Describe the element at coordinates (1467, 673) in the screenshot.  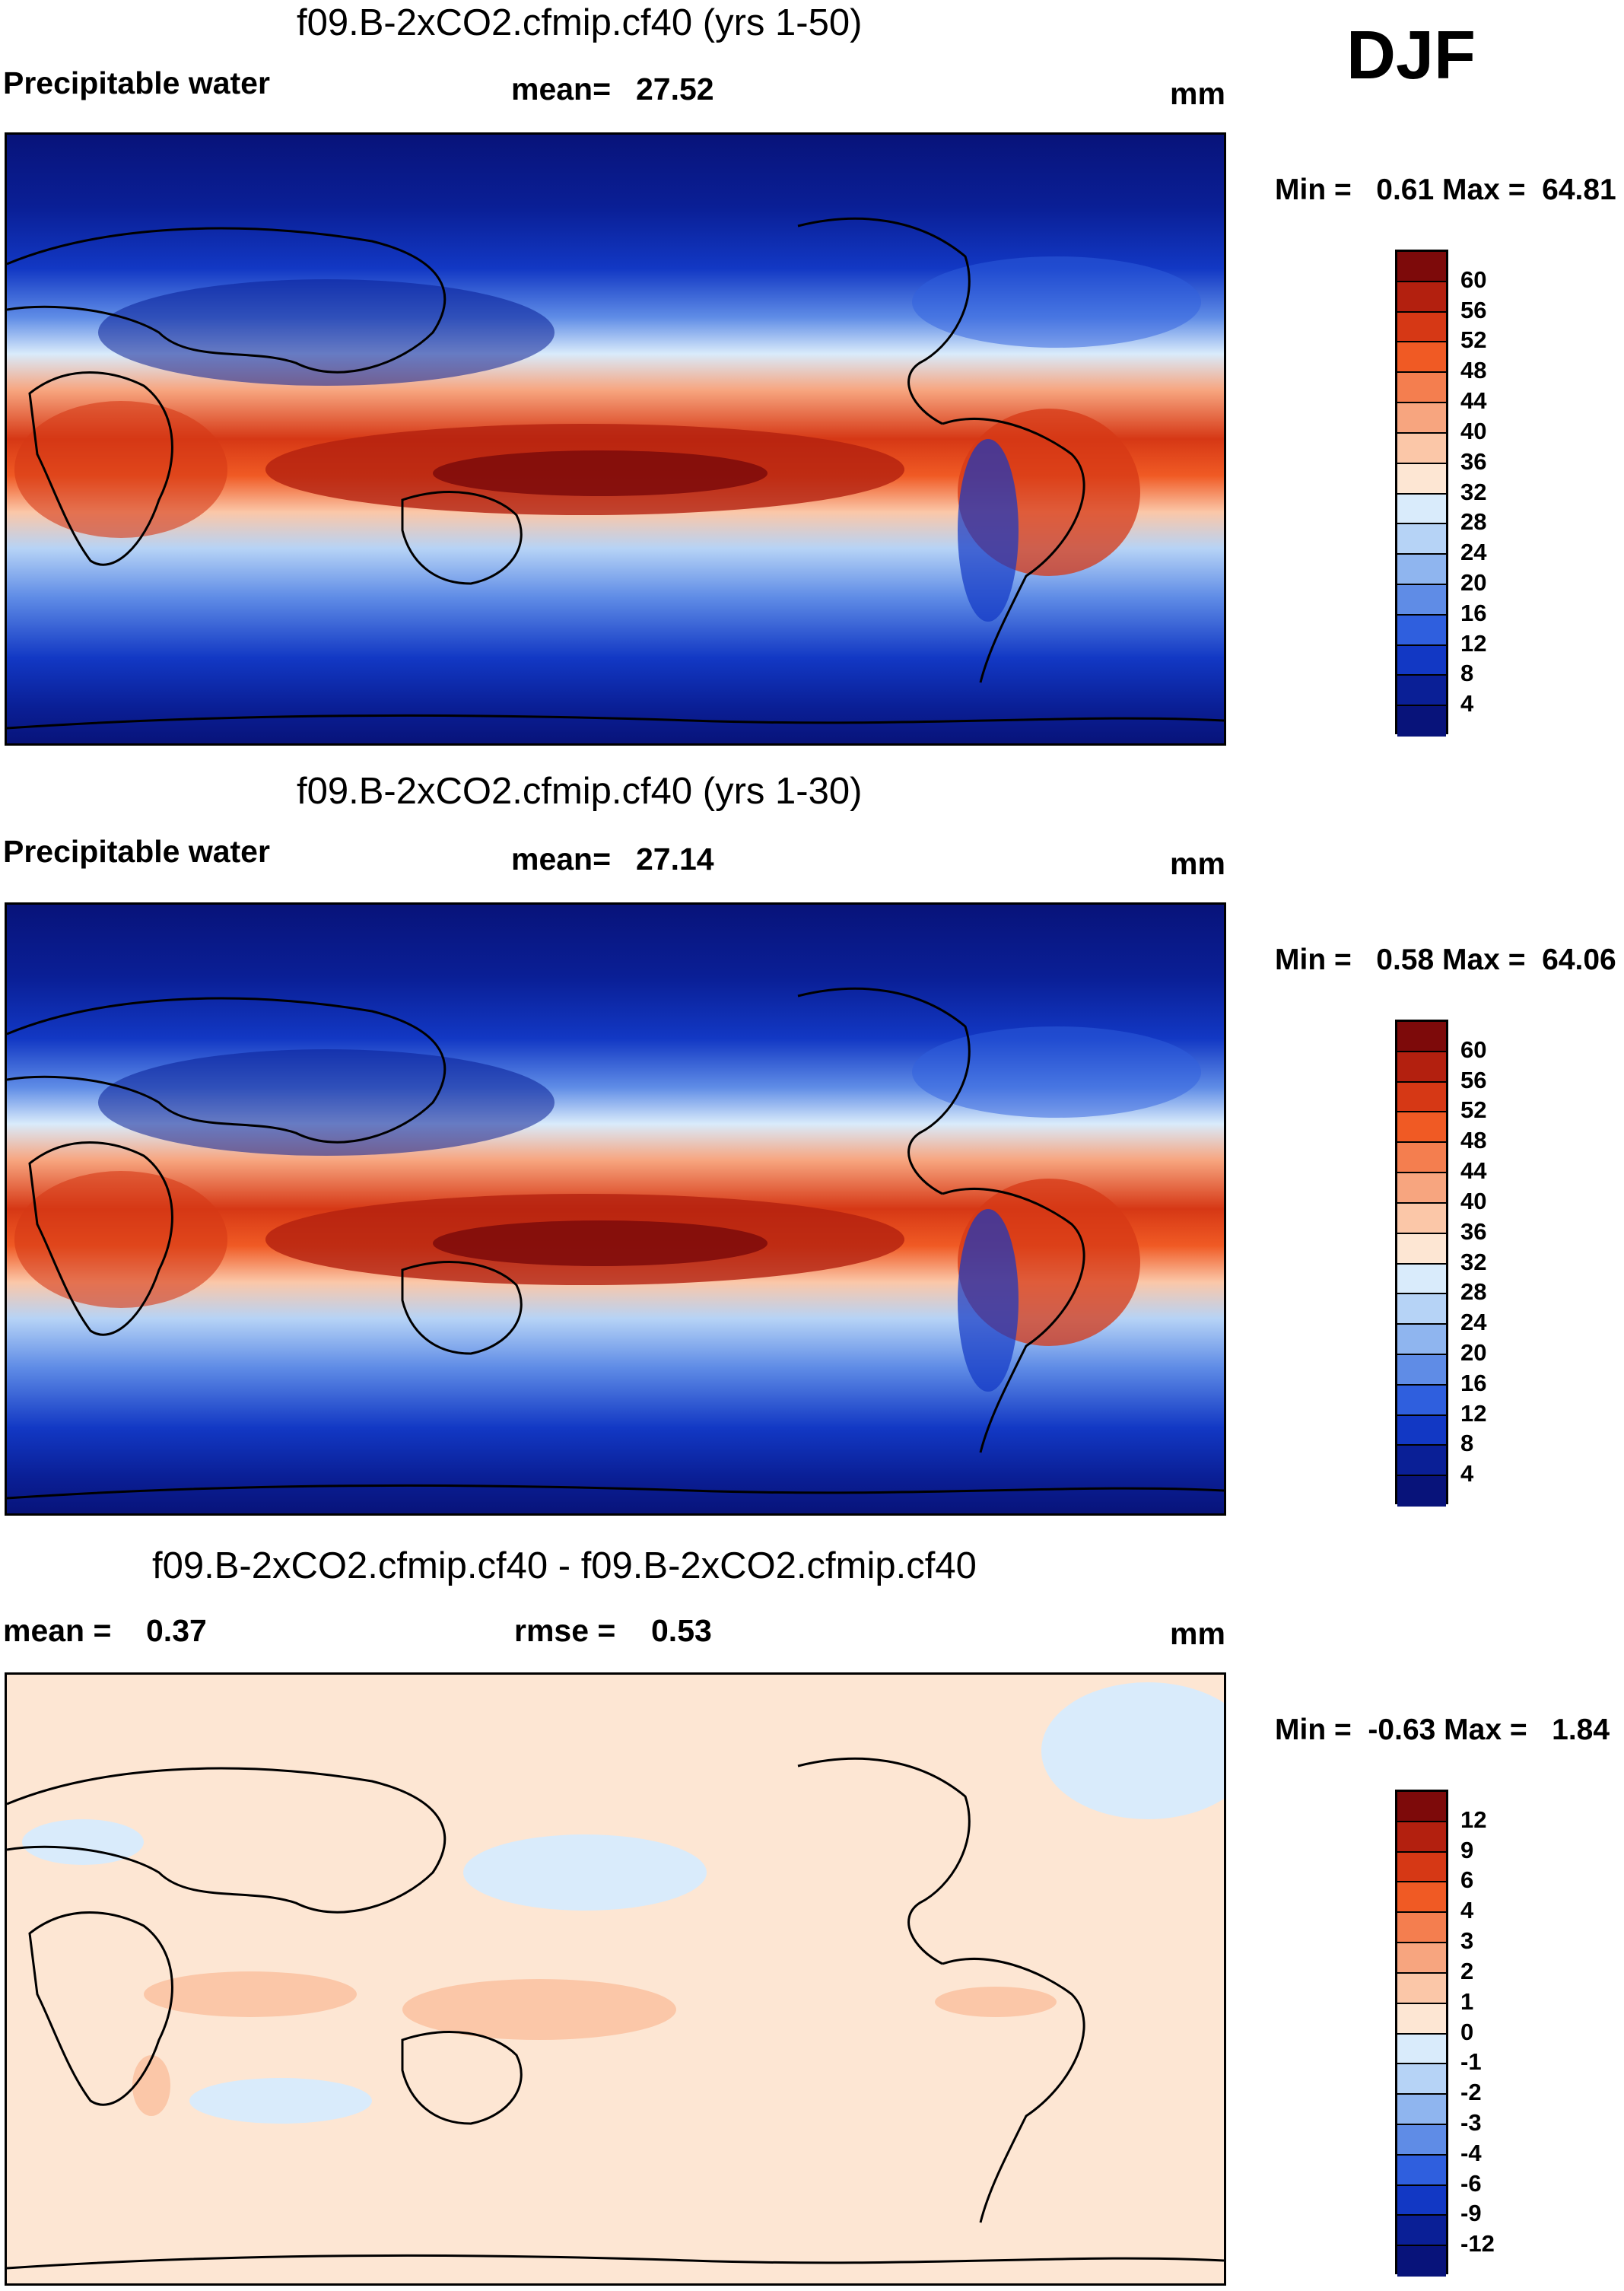
I see `panel1-colorbar-tick-label: 8` at that location.